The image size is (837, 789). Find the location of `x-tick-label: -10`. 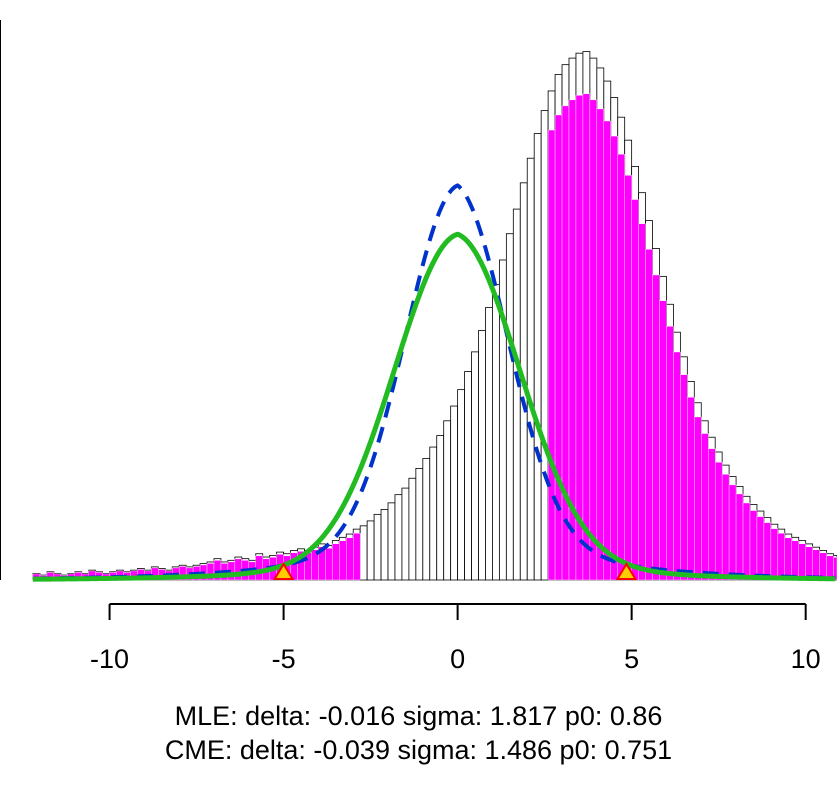

x-tick-label: -10 is located at coordinates (109, 659).